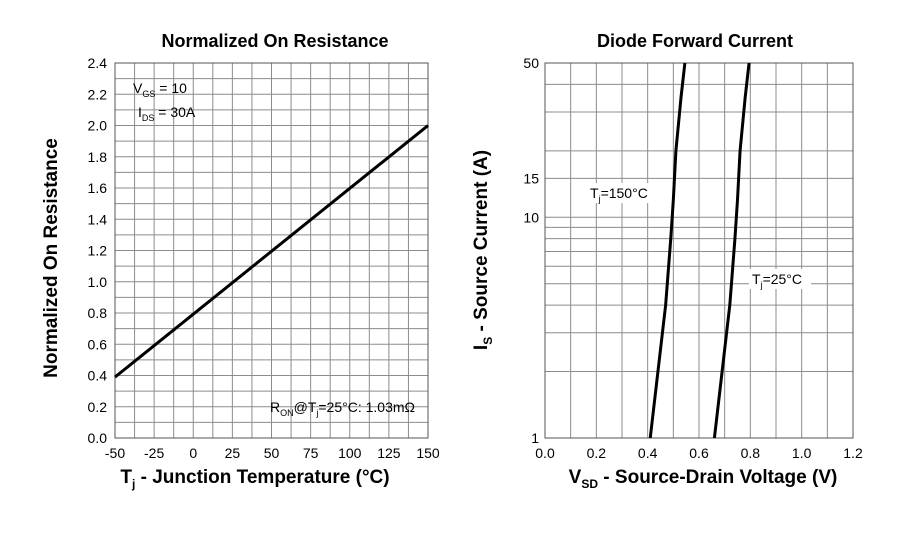  I want to click on right-y-tick-label: 10, so click(531, 217).